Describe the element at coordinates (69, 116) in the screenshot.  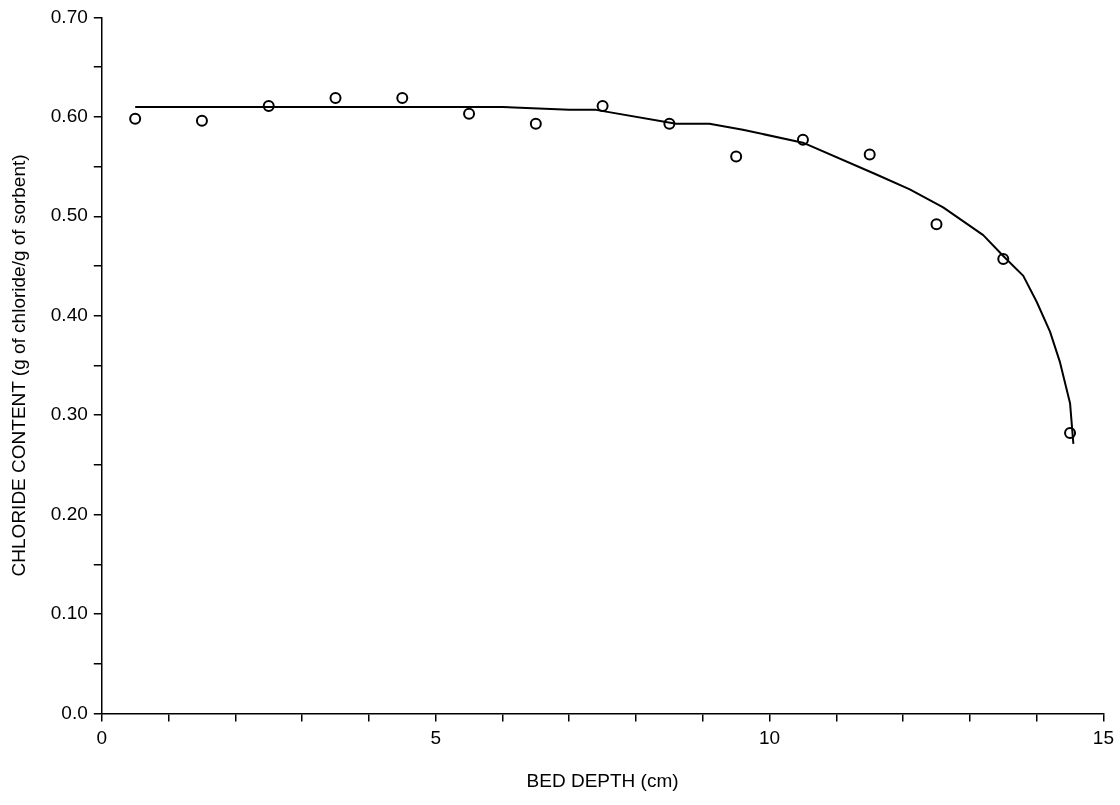
I see `y-tick-label: 0.60` at that location.